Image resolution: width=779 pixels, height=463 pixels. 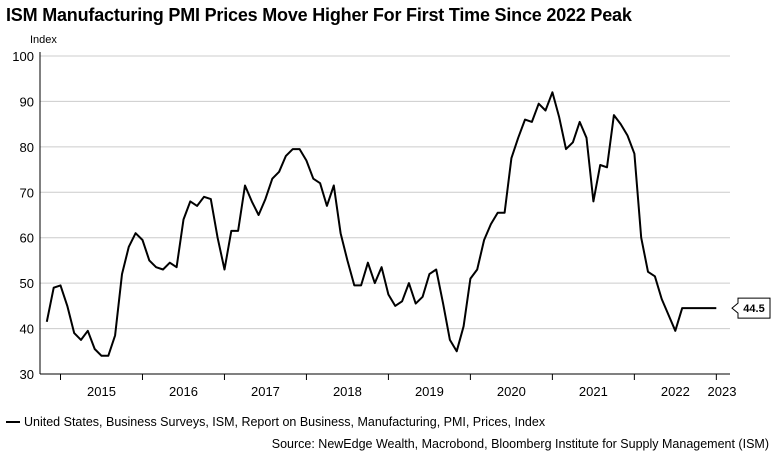 I want to click on y-tick-label: 90, so click(x=27, y=101).